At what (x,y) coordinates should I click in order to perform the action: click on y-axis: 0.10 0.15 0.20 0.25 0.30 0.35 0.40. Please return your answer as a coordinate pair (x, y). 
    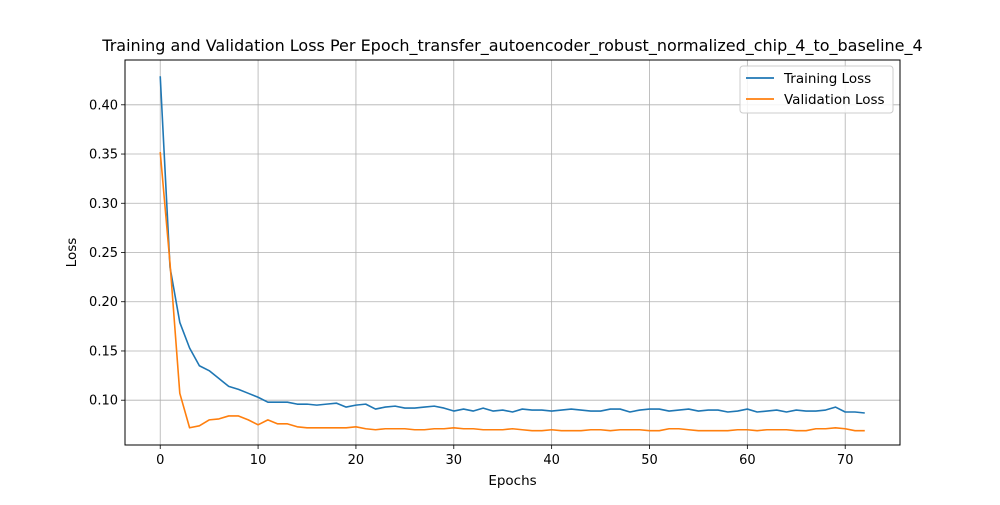
    Looking at the image, I should click on (107, 253).